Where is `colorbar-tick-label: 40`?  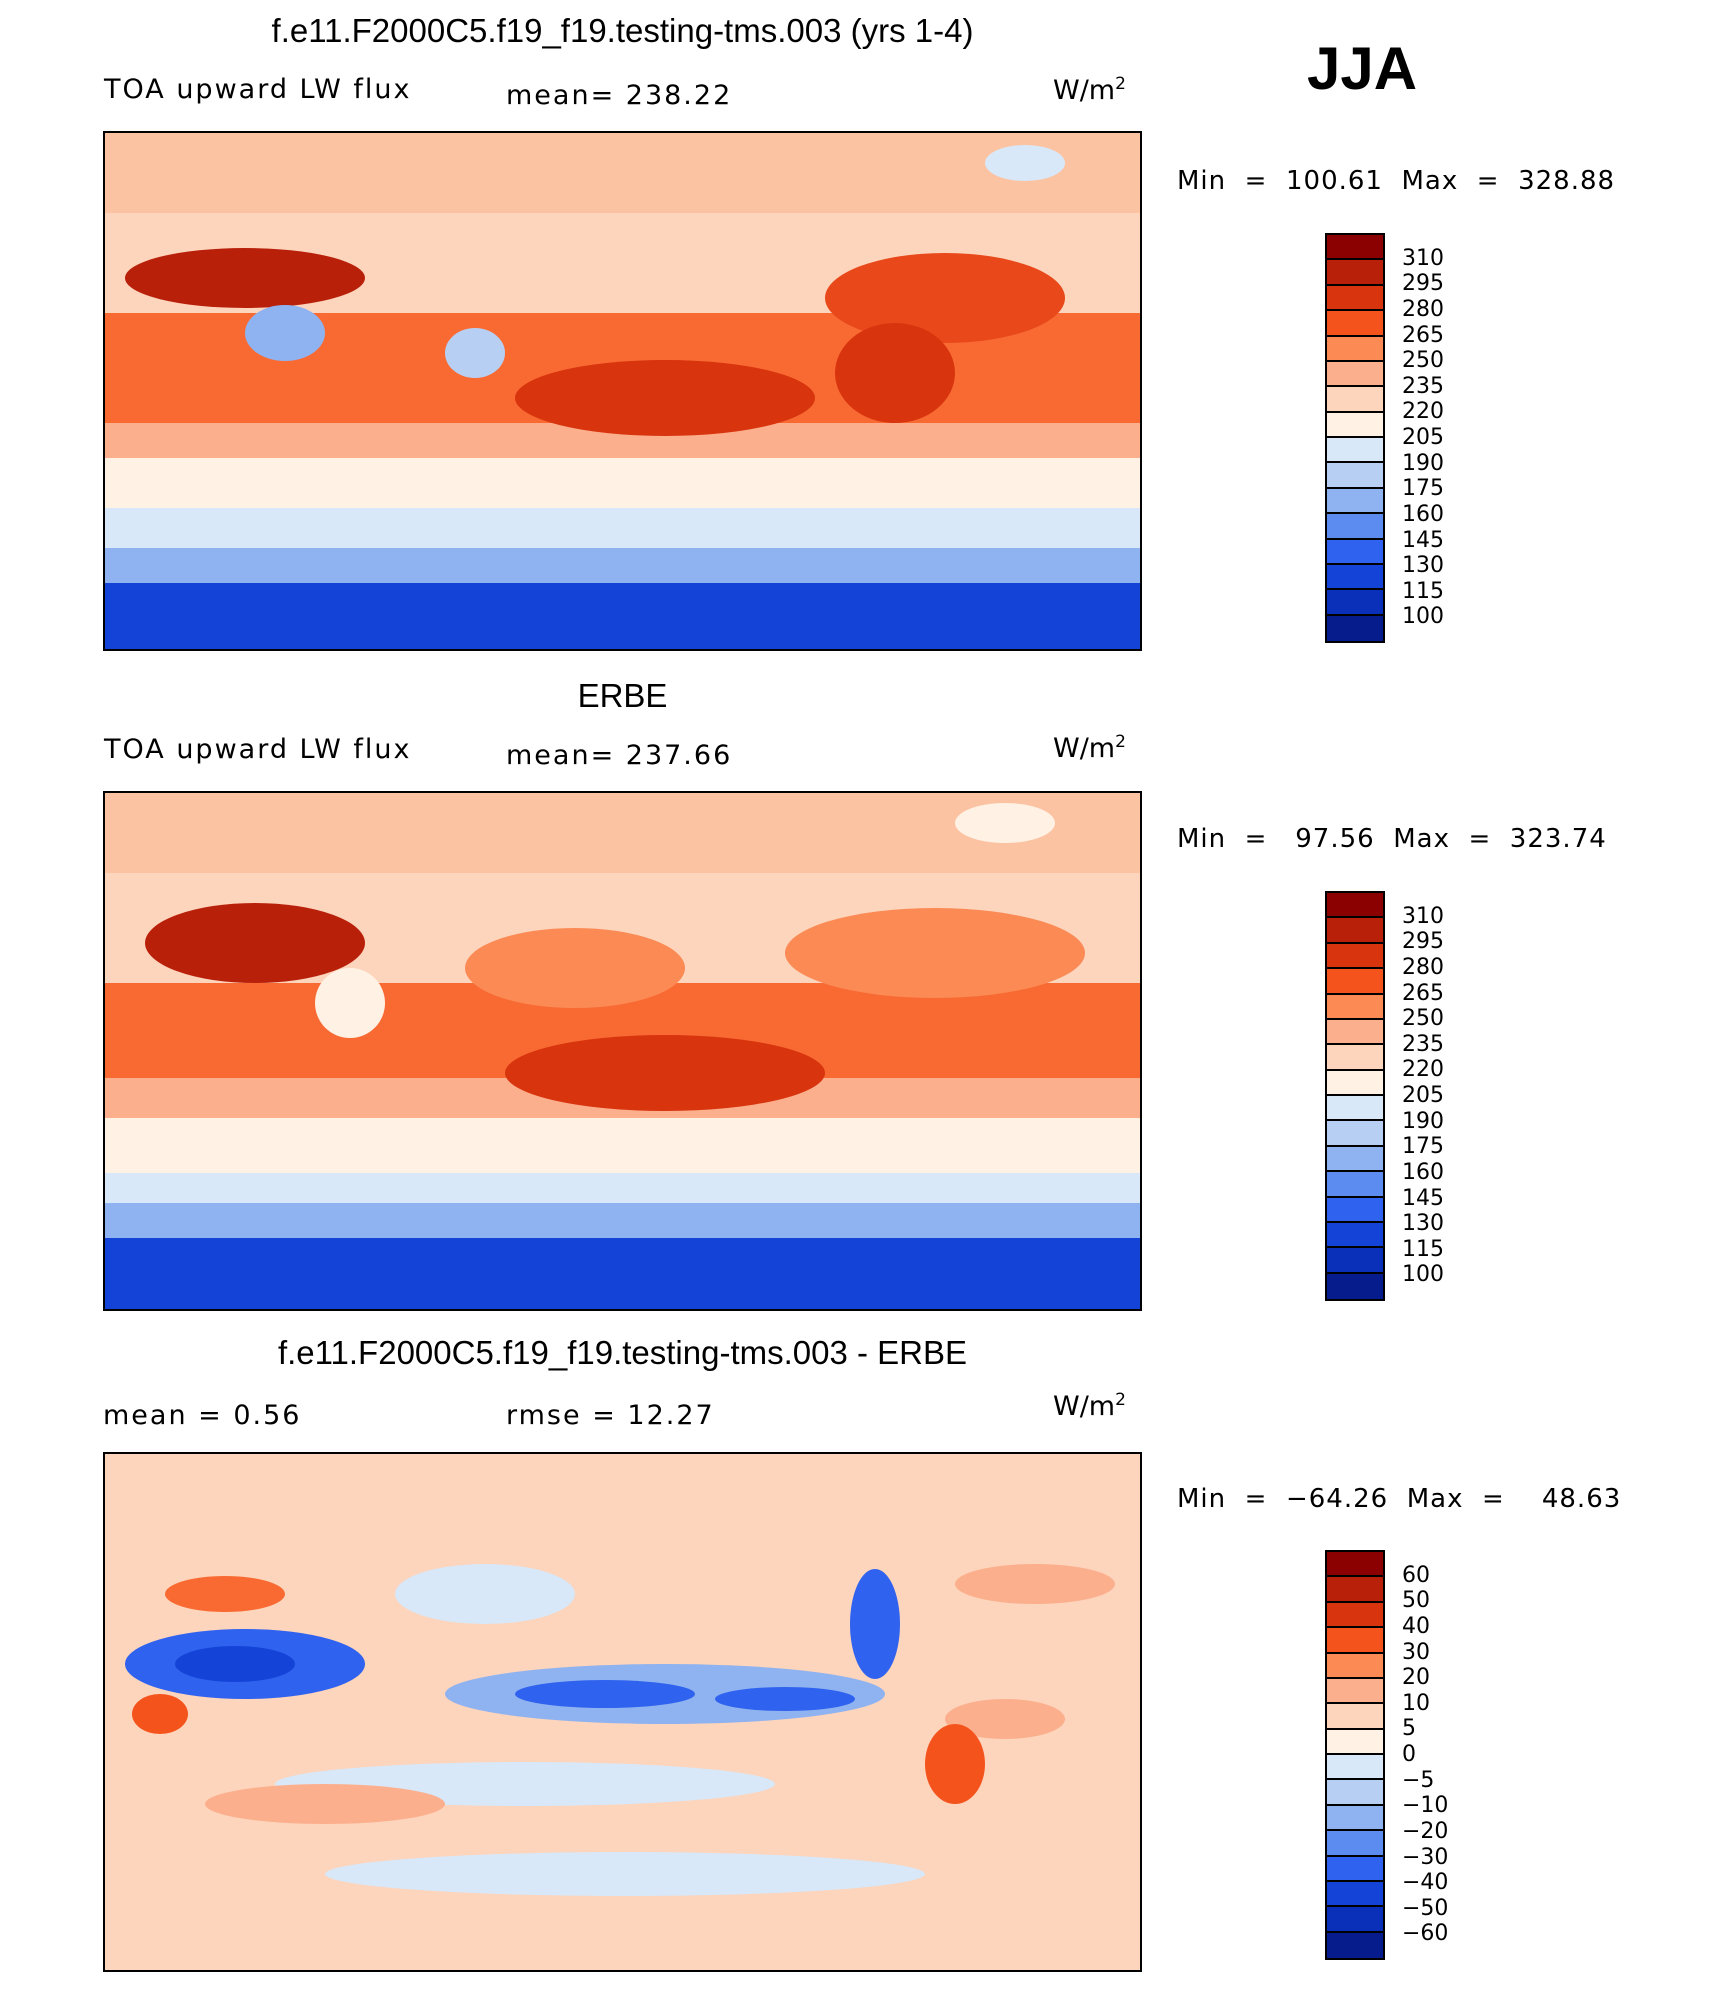
colorbar-tick-label: 40 is located at coordinates (1416, 1626).